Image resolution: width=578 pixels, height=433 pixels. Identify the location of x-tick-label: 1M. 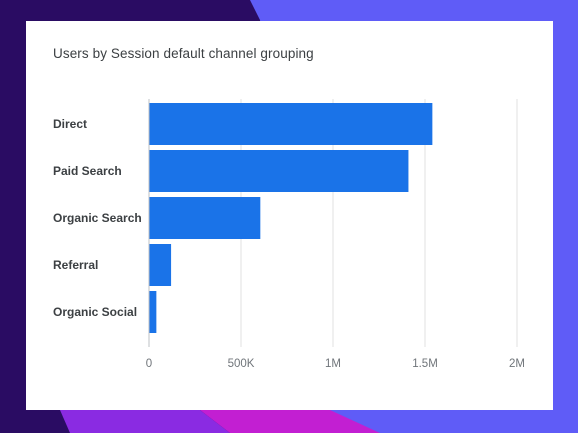
(333, 364).